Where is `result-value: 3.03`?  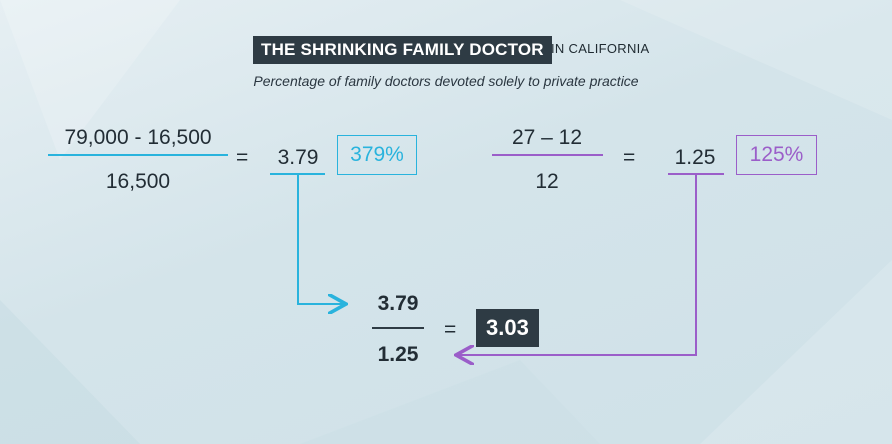 result-value: 3.03 is located at coordinates (507, 327).